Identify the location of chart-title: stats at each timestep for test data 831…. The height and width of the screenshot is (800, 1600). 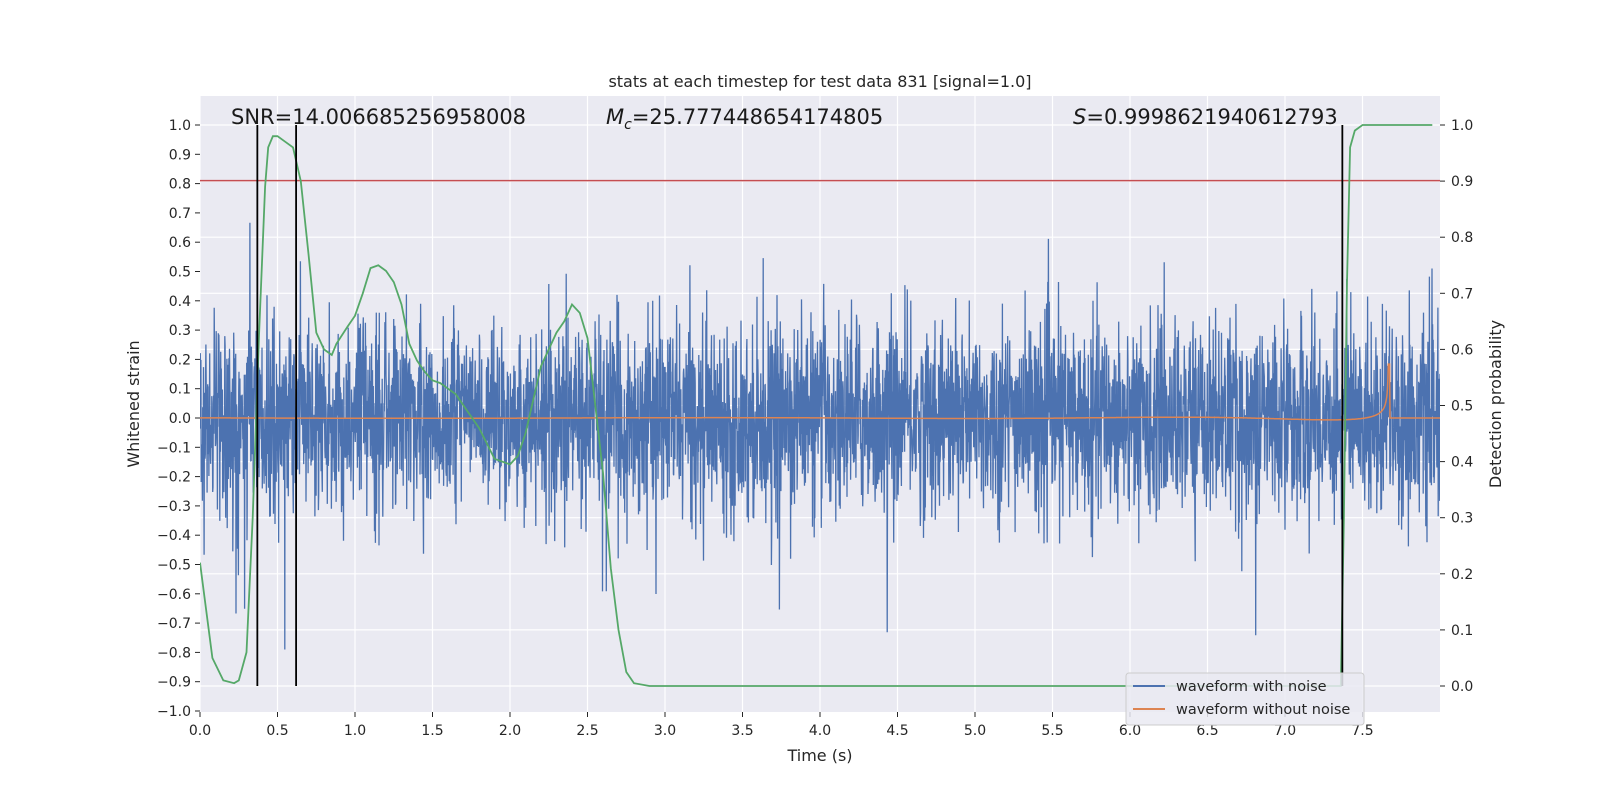
(819, 81).